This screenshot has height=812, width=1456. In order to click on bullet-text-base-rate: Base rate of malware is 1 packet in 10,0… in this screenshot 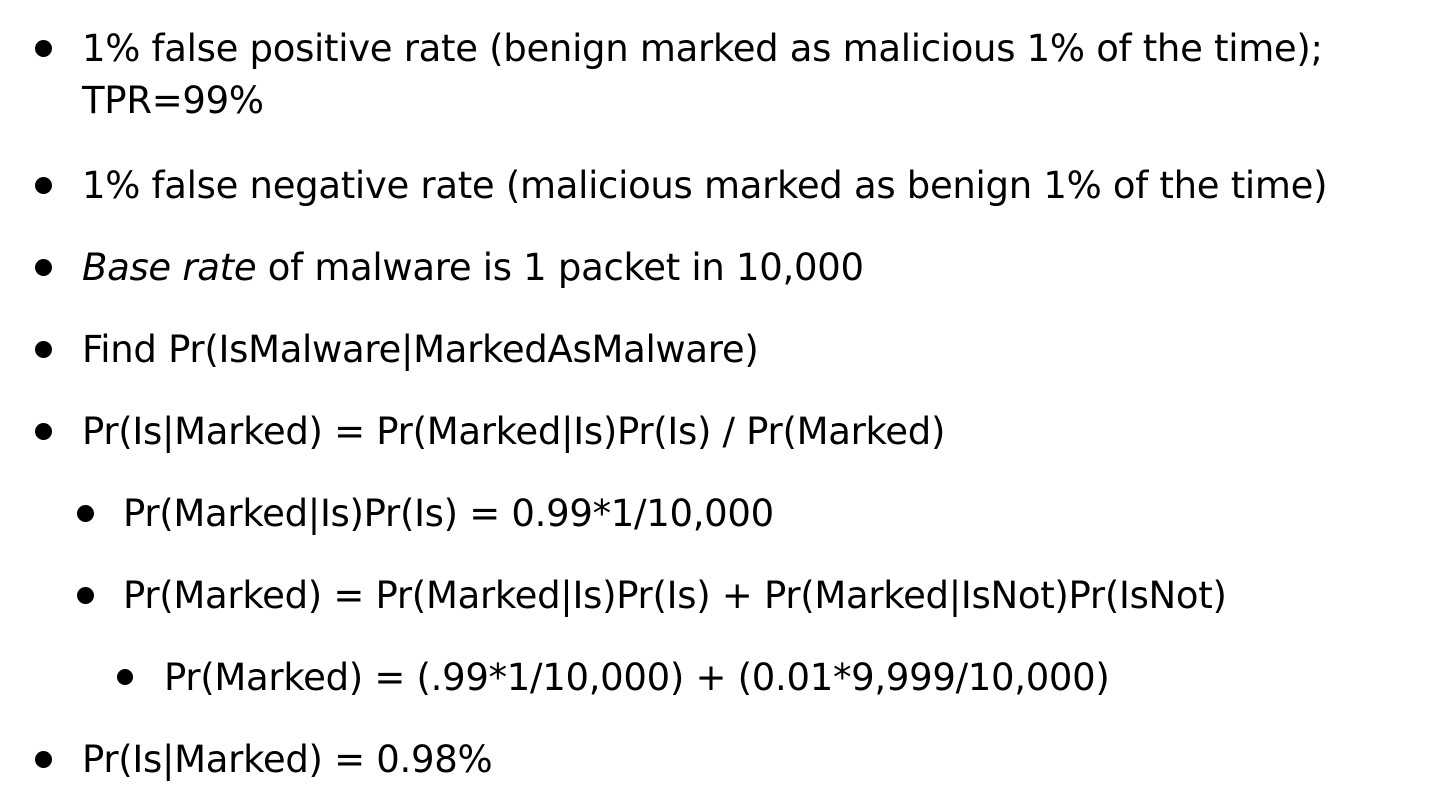, I will do `click(473, 268)`.